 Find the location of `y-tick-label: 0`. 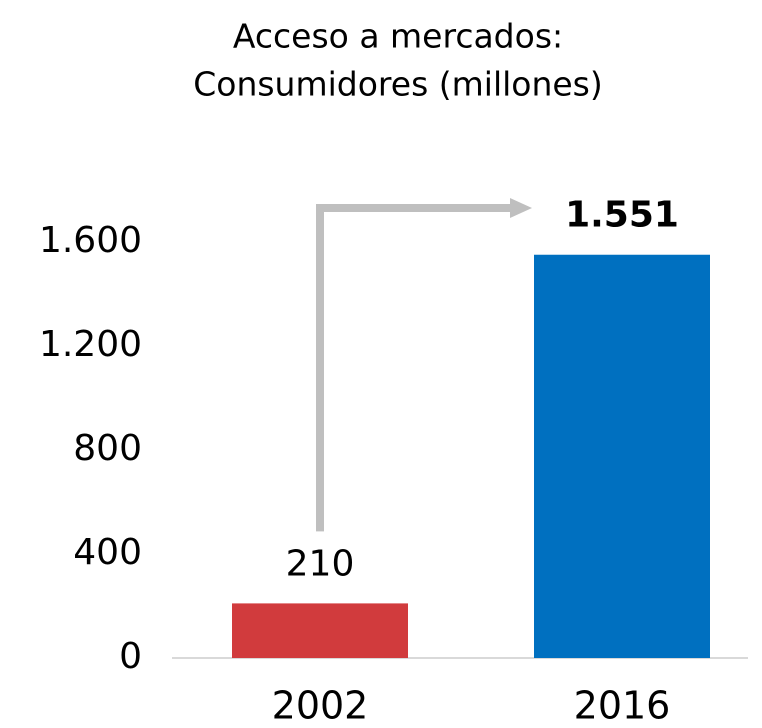

y-tick-label: 0 is located at coordinates (130, 656).